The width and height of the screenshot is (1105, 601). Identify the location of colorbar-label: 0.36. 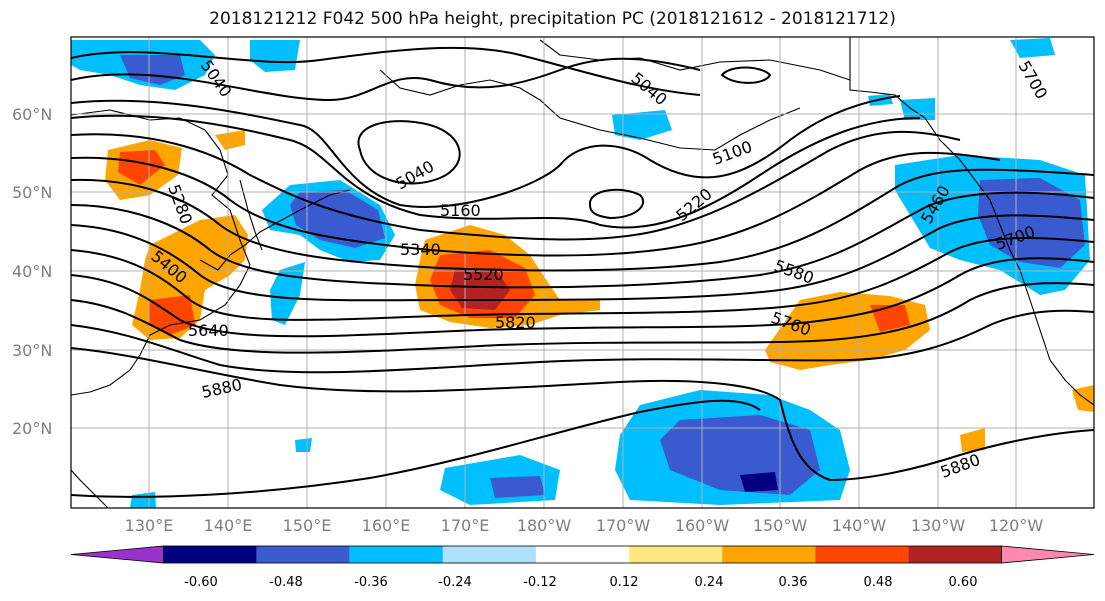
(793, 582).